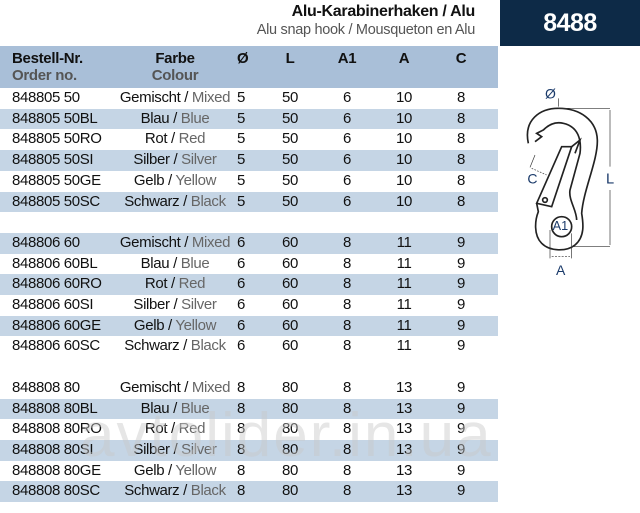 The image size is (640, 513). What do you see at coordinates (560, 226) in the screenshot?
I see `dim-a1-label: A1` at bounding box center [560, 226].